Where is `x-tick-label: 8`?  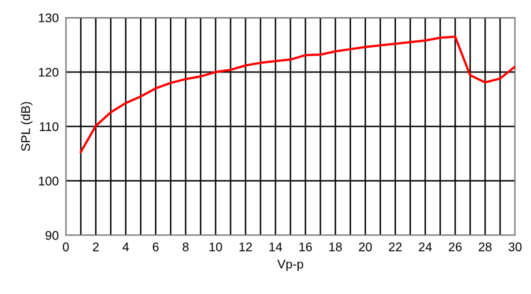
x-tick-label: 8 is located at coordinates (185, 247).